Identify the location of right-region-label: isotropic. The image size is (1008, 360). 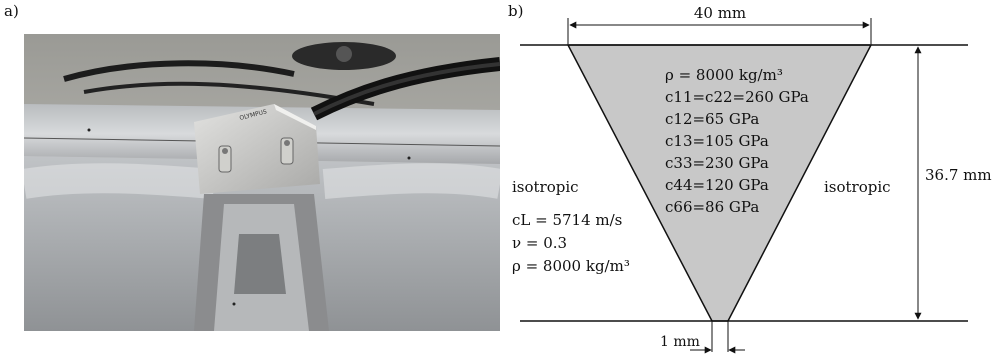
(857, 187).